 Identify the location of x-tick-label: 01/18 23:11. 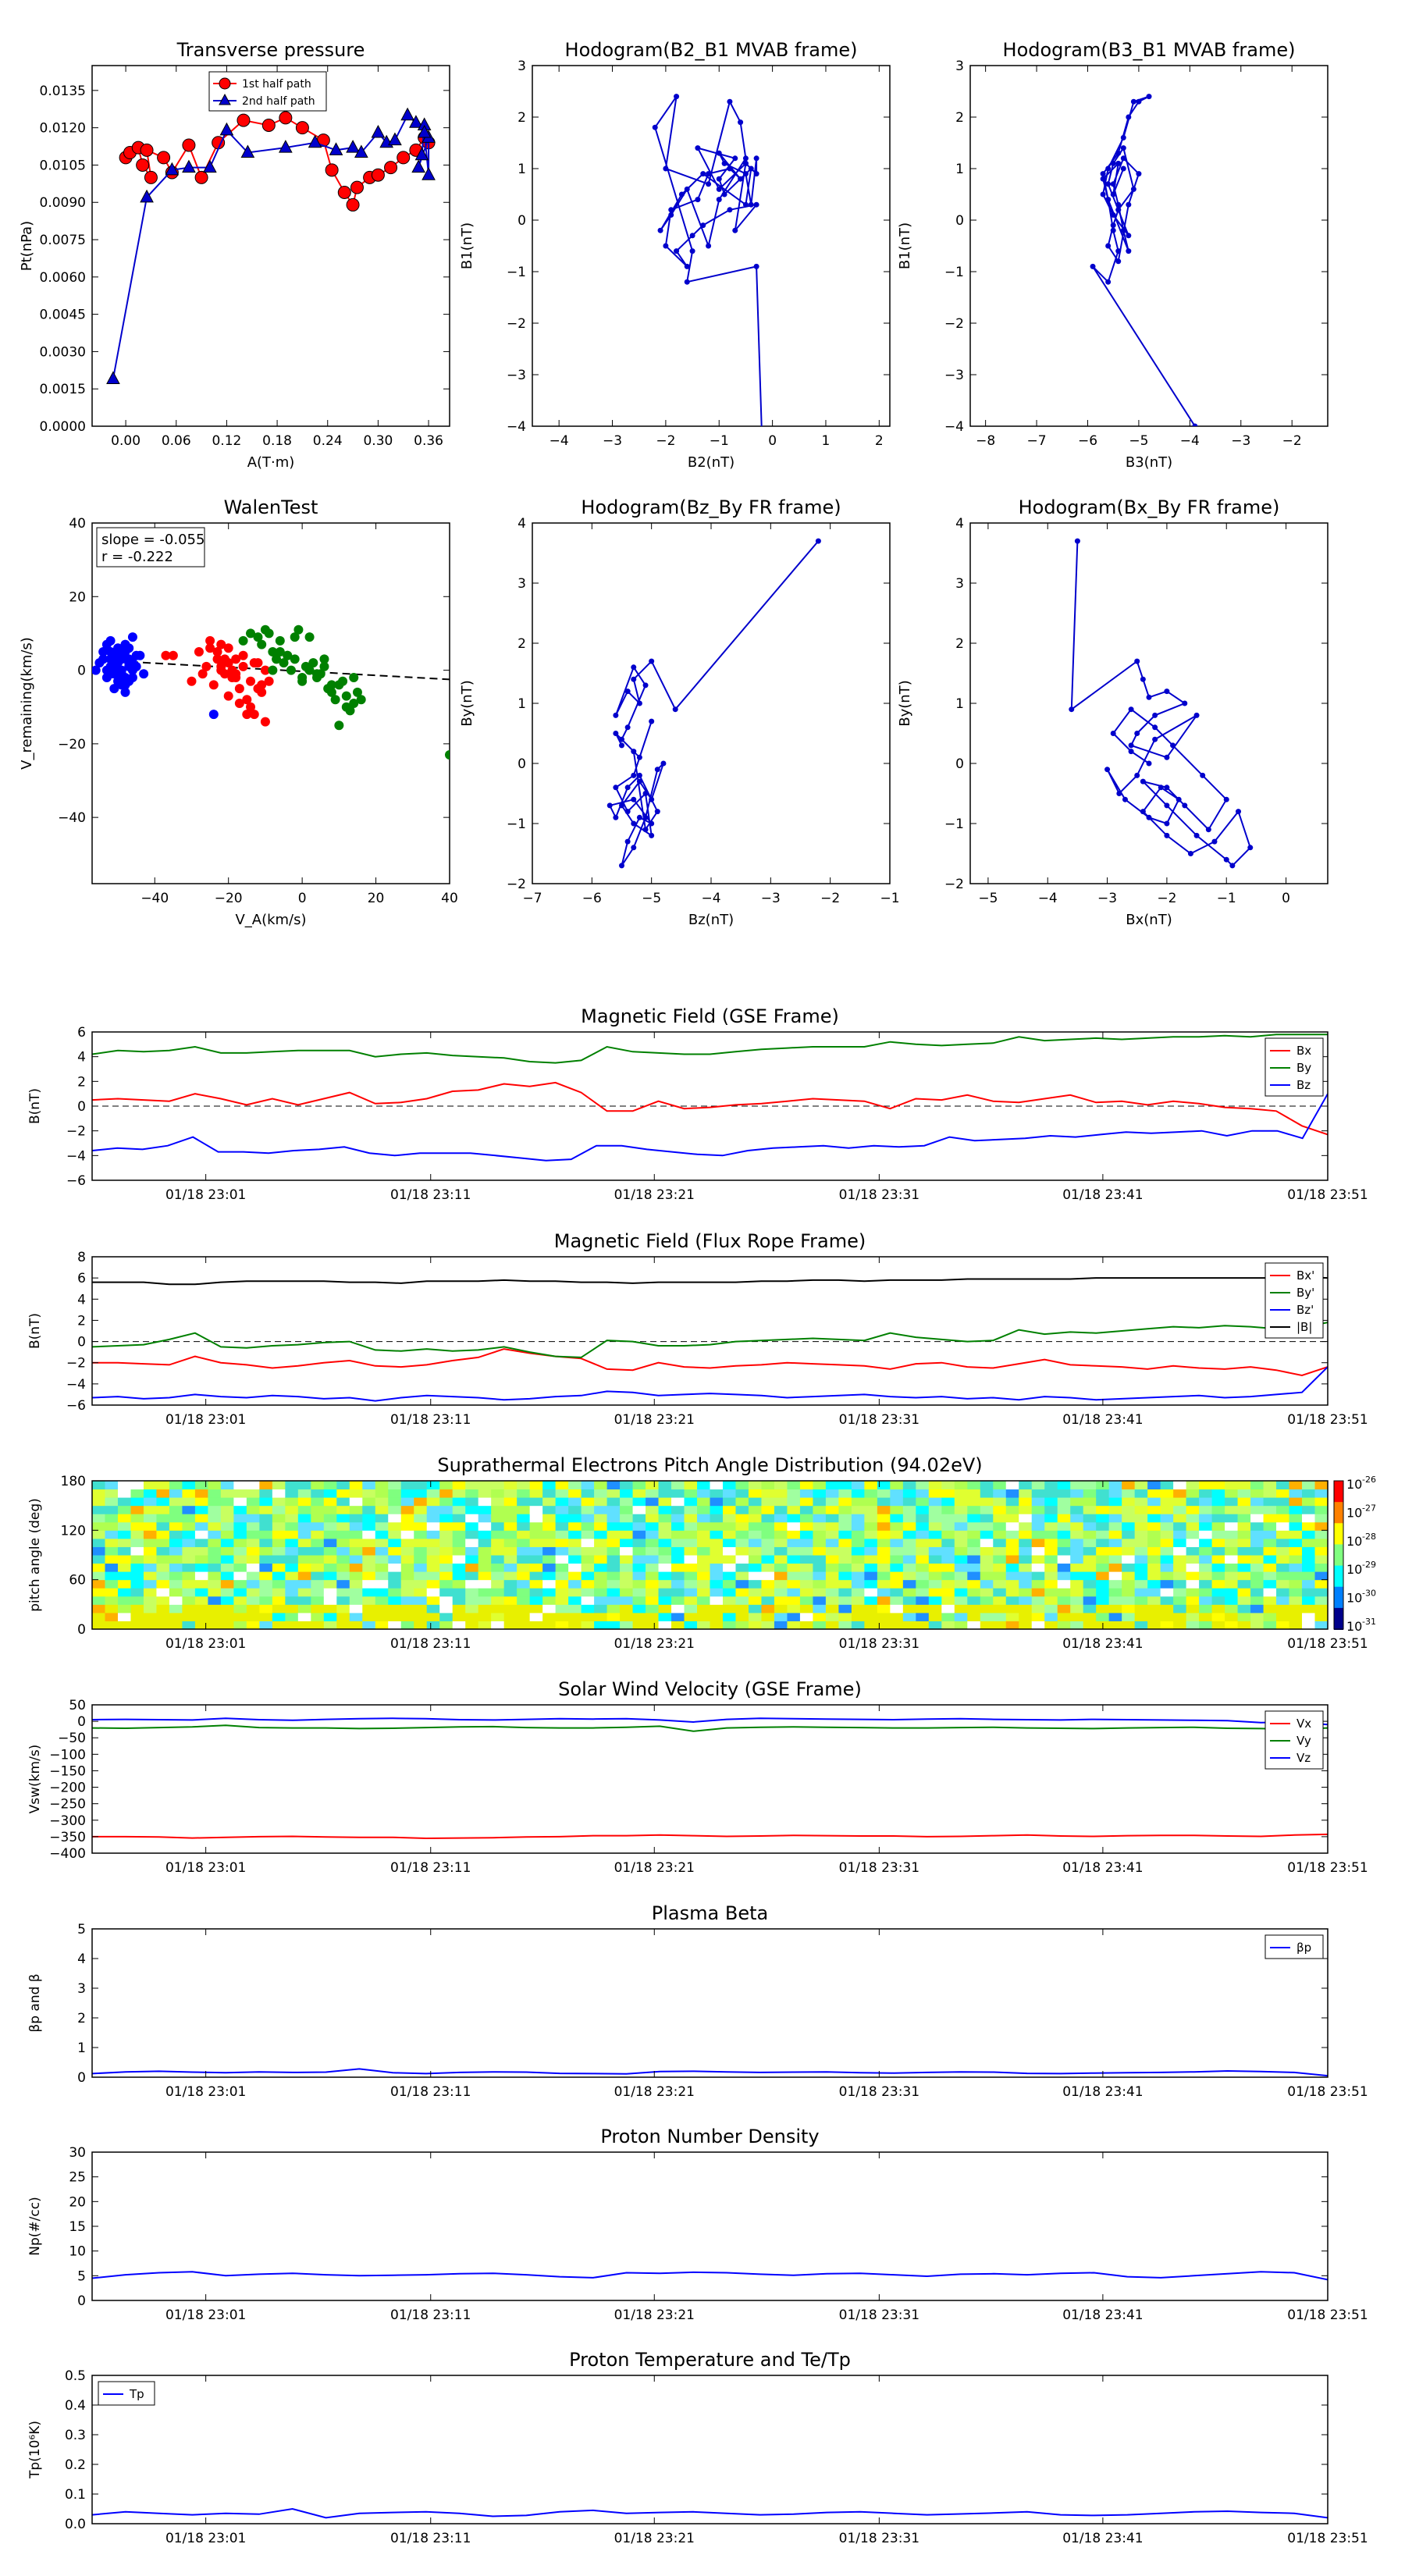
(431, 2538).